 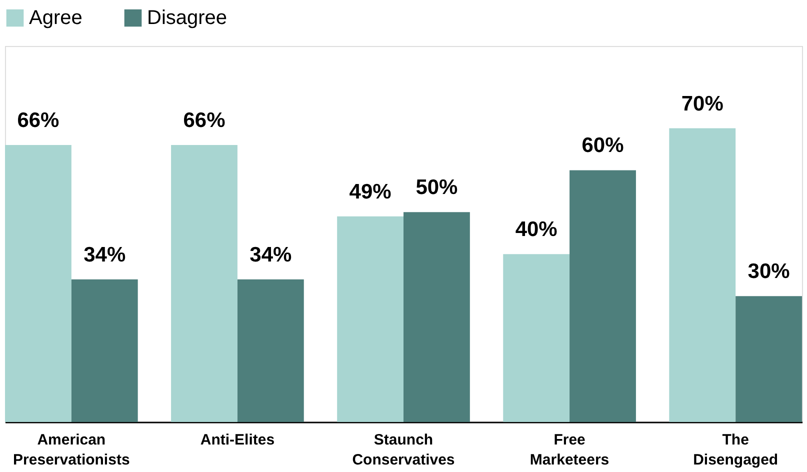 I want to click on data-label: 60%, so click(x=603, y=146).